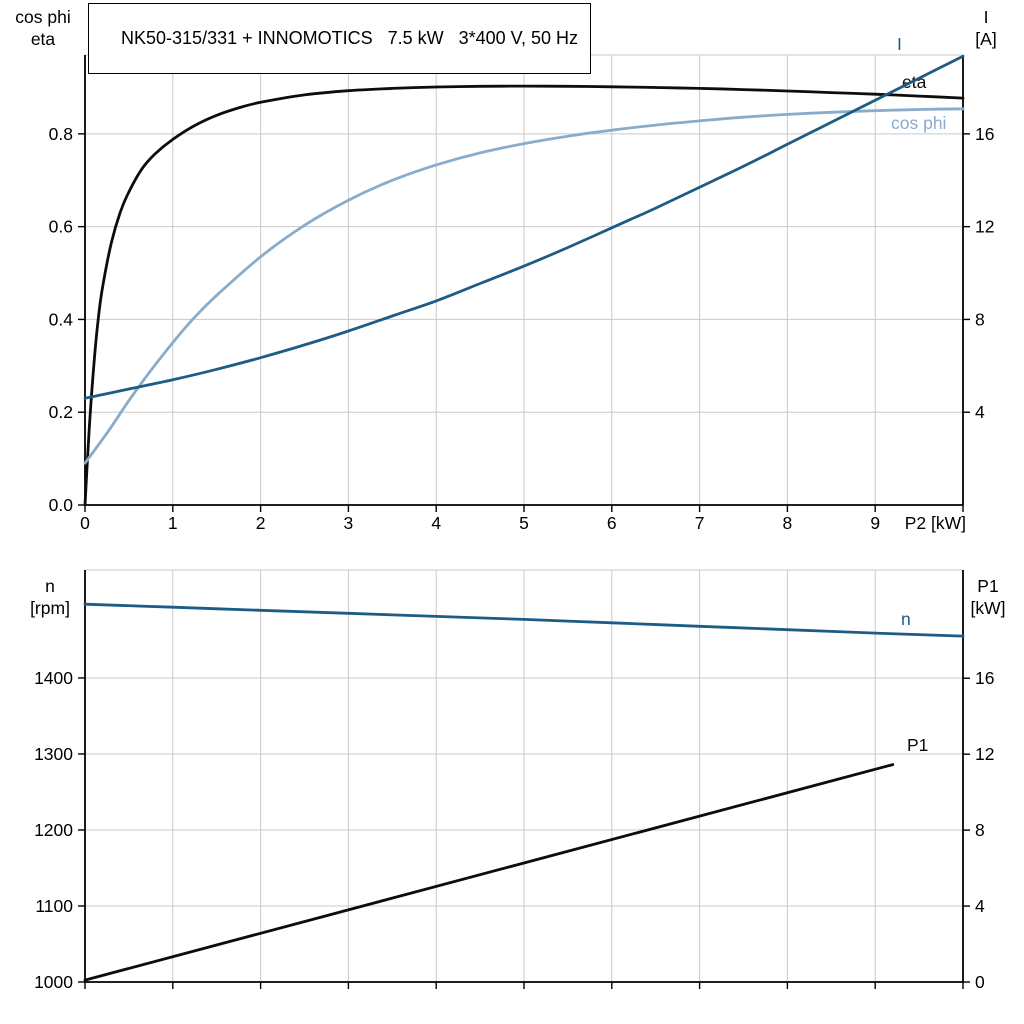  What do you see at coordinates (43, 17) in the screenshot?
I see `left-axis-title-line1: cos phi` at bounding box center [43, 17].